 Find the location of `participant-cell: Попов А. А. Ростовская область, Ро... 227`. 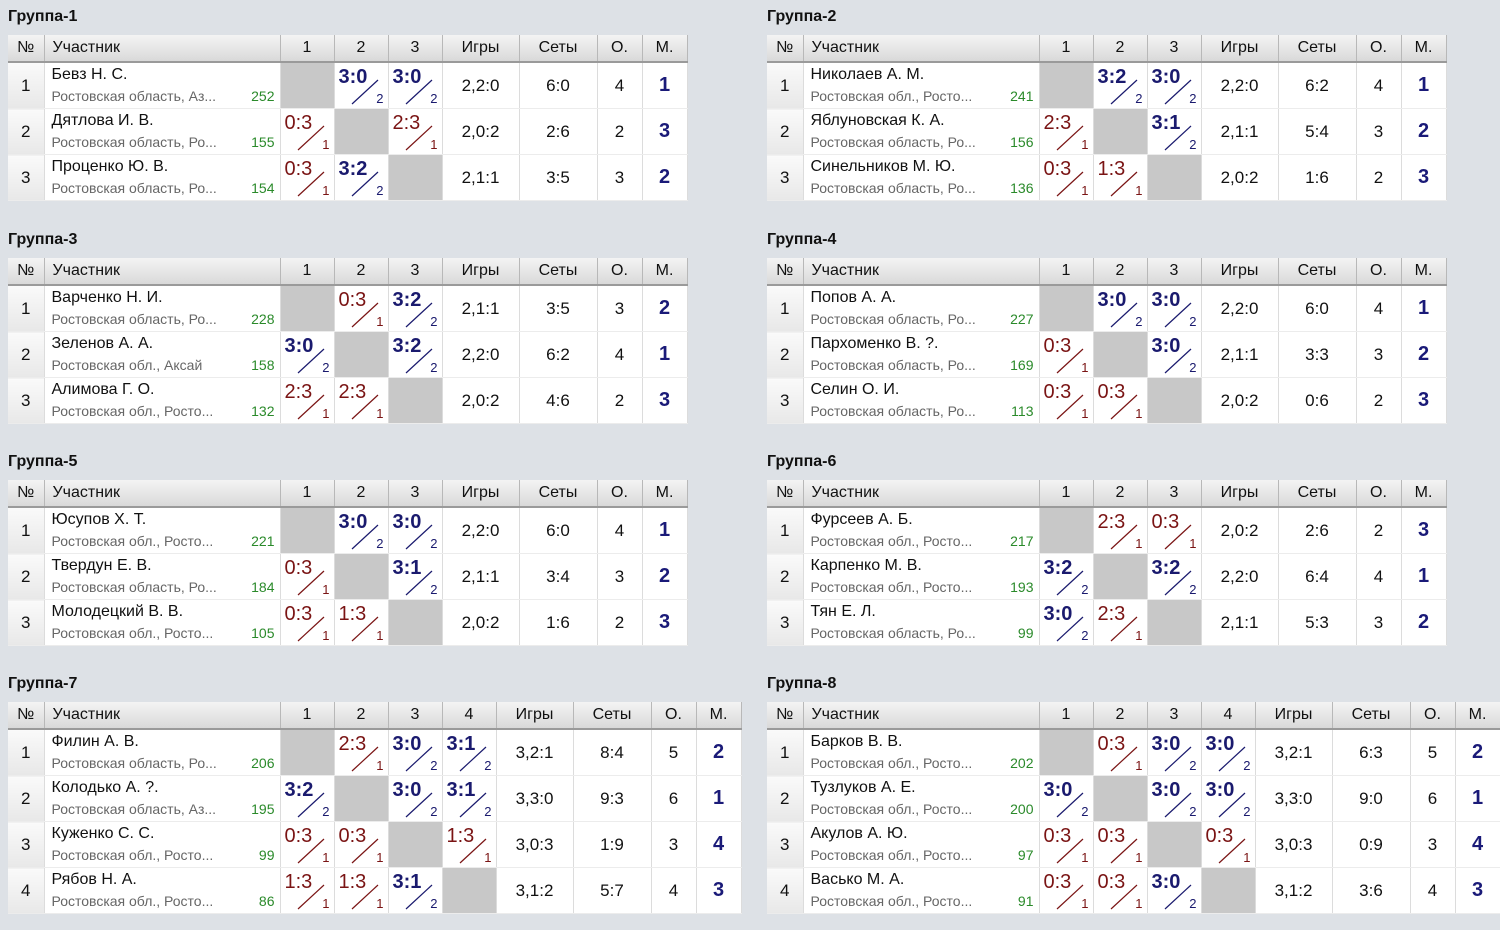

participant-cell: Попов А. А. Ростовская область, Ро... 227 is located at coordinates (921, 308).